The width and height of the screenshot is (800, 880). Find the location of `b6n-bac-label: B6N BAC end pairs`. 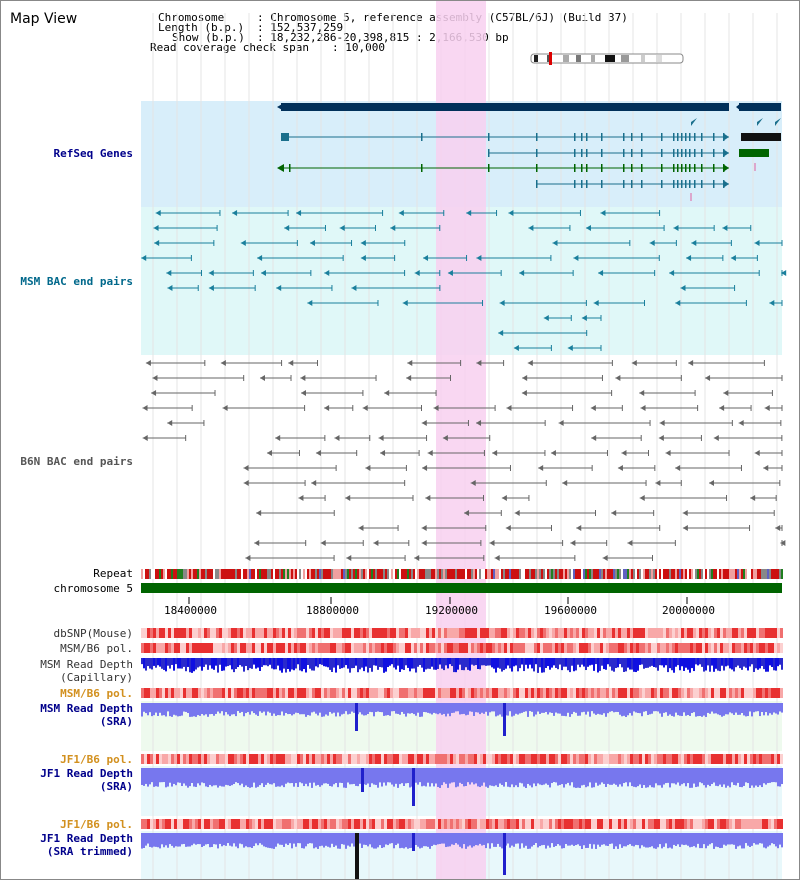

b6n-bac-label: B6N BAC end pairs is located at coordinates (76, 461).